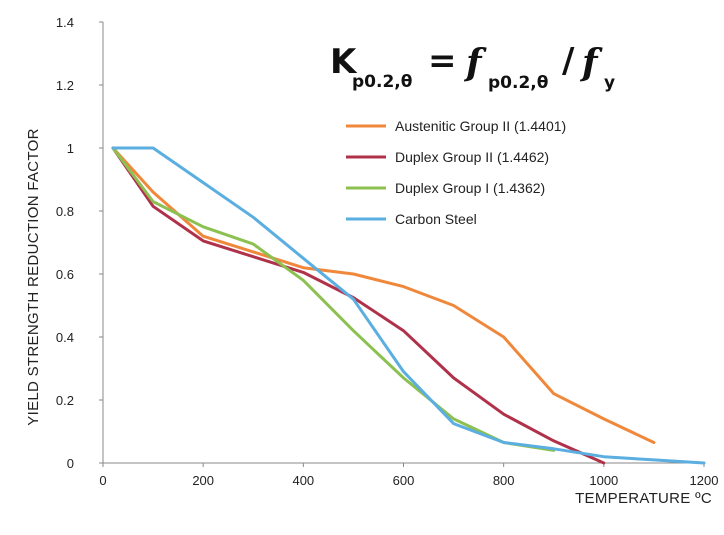 The image size is (724, 535). Describe the element at coordinates (65, 22) in the screenshot. I see `y-tick-label: 1.4` at that location.